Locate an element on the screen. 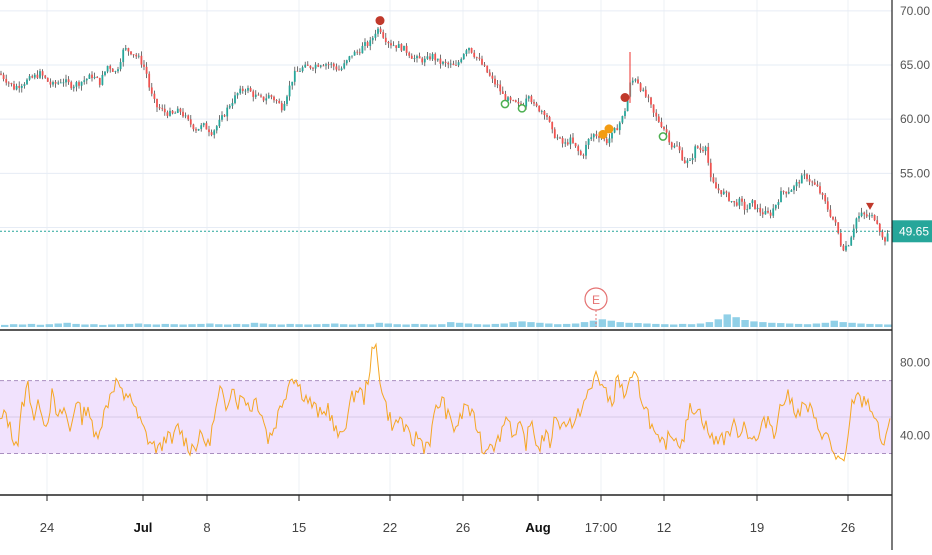  x-axis-label: Jul is located at coordinates (143, 527).